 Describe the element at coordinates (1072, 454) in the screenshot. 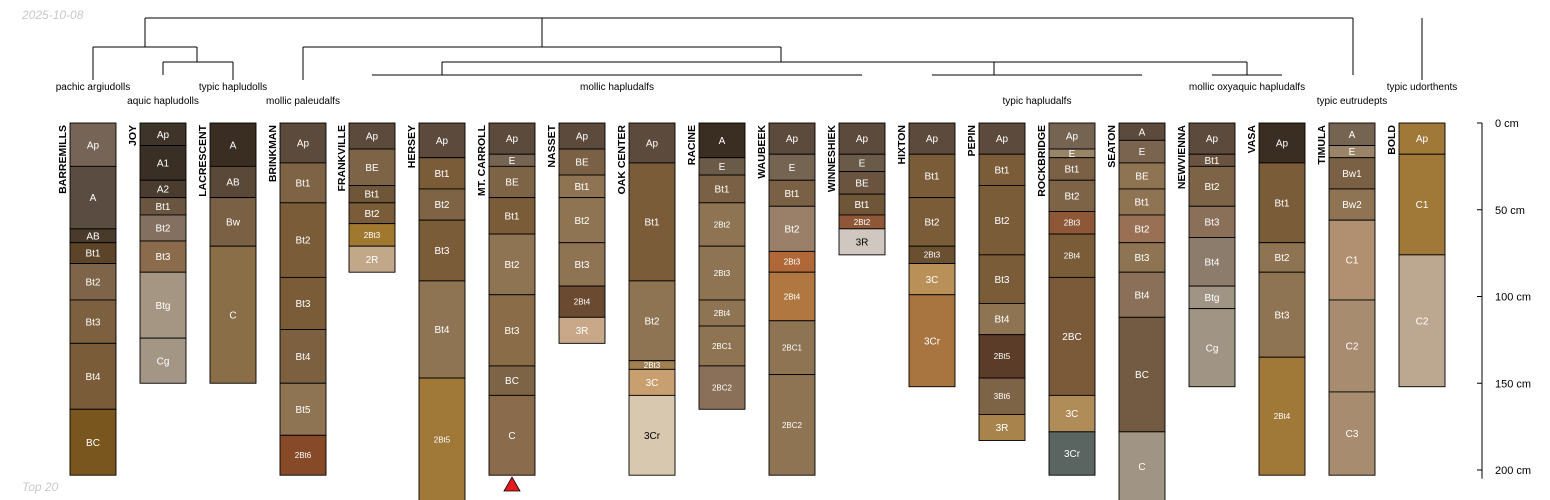

I see `horizon-label-rockbridge-3cr: 3Cr` at that location.